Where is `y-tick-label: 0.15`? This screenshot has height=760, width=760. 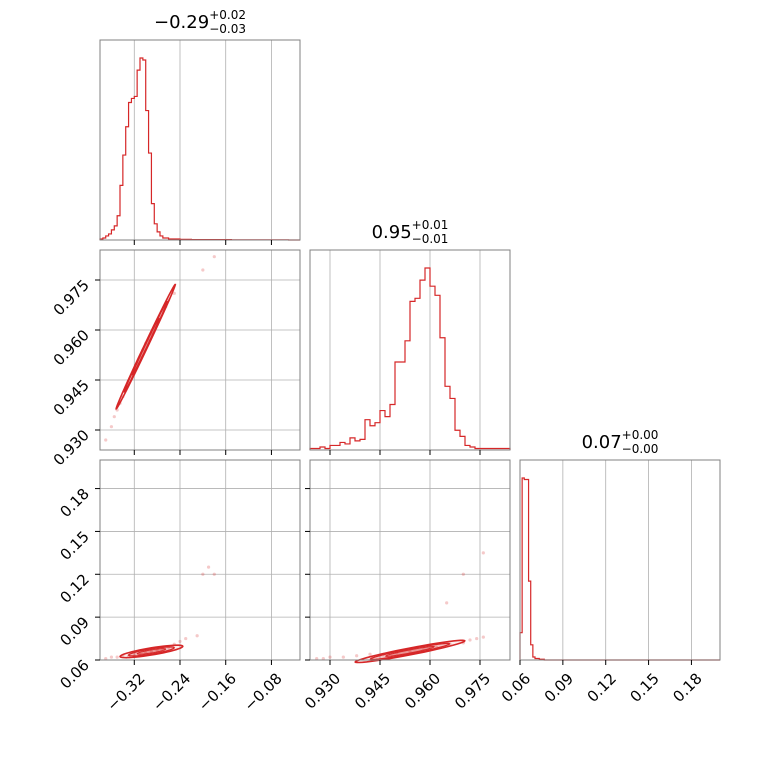
y-tick-label: 0.15 is located at coordinates (74, 546).